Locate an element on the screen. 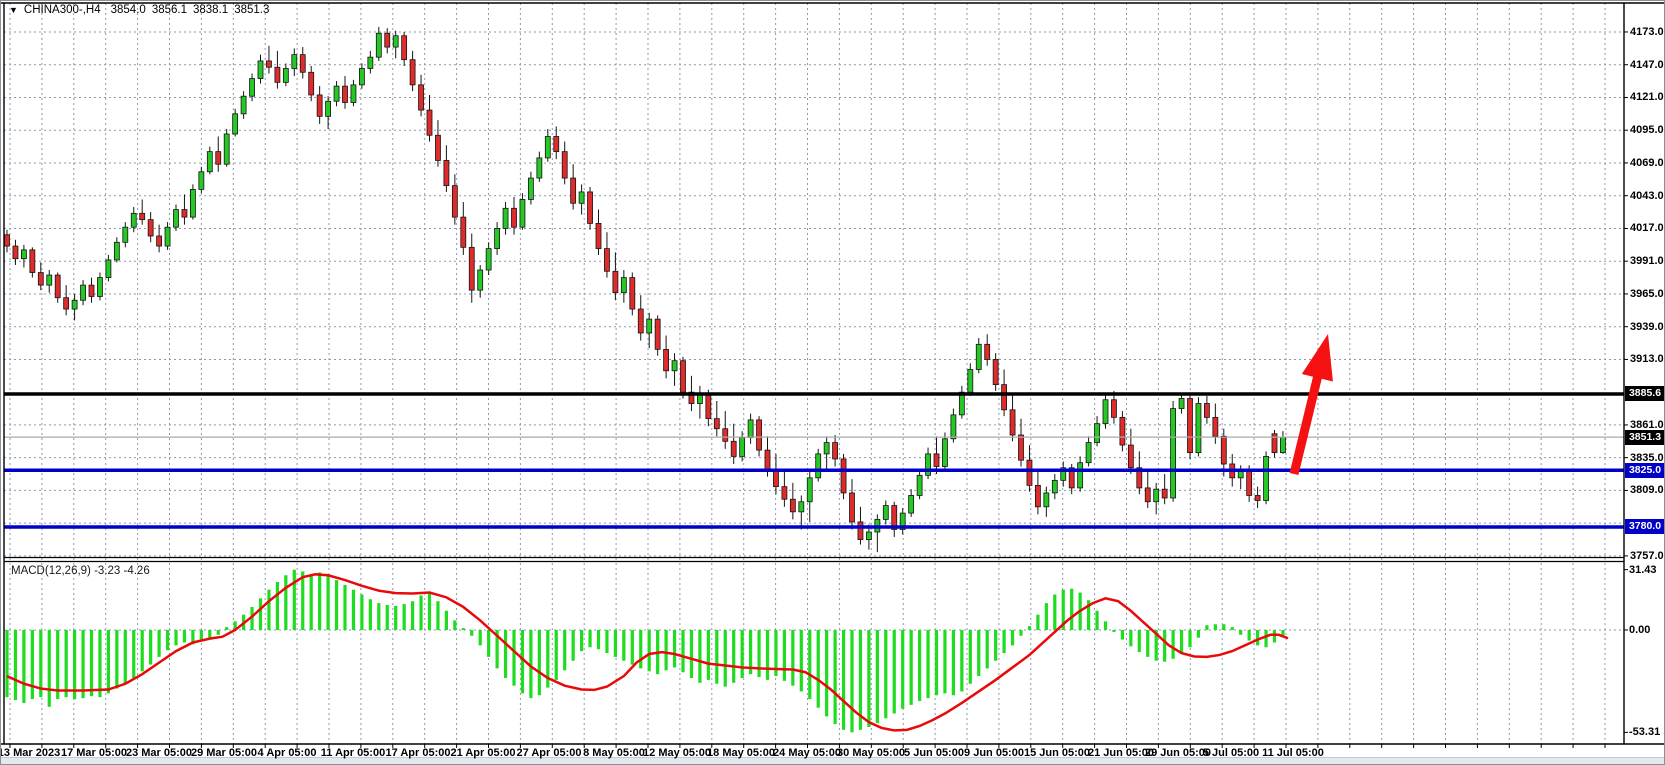 This screenshot has width=1665, height=765. price-axis-tick-label: 4173.0 is located at coordinates (1647, 31).